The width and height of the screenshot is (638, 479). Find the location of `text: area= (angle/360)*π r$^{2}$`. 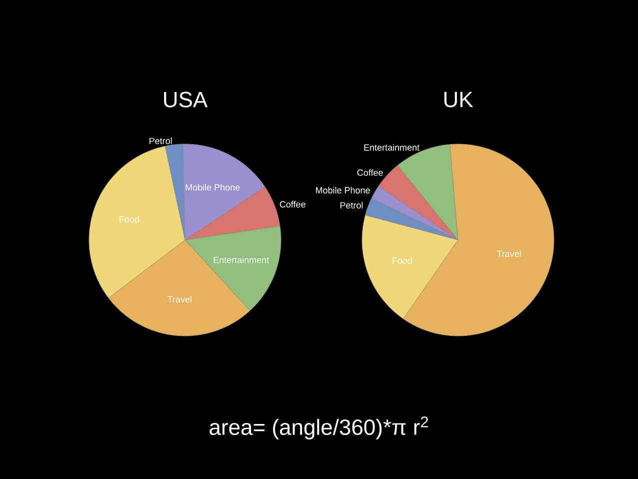

text: area= (angle/360)*π r$^{2}$ is located at coordinates (319, 428).